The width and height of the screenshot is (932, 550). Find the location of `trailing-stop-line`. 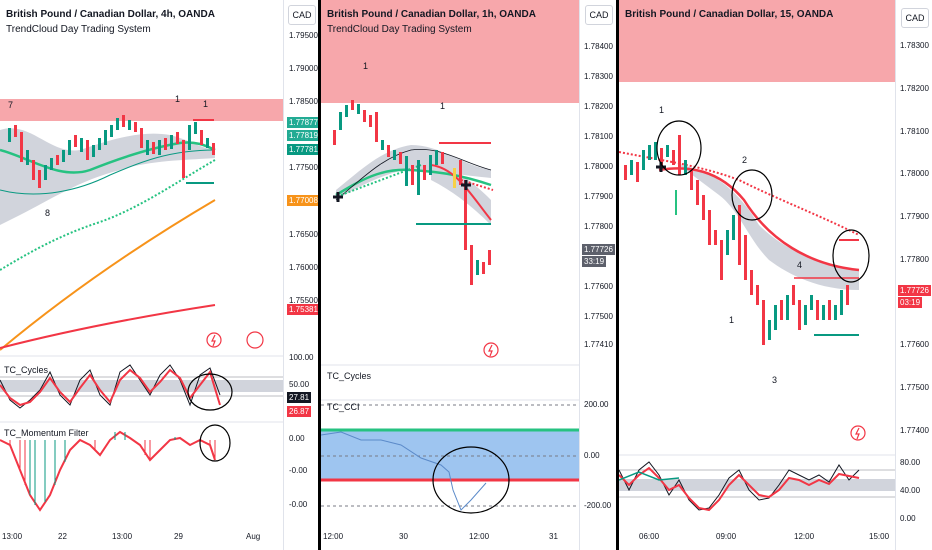

trailing-stop-line is located at coordinates (108, 215).